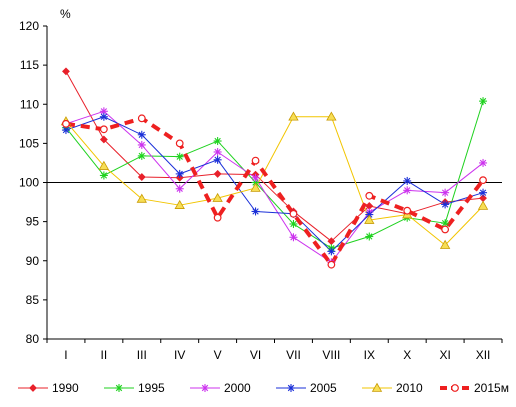 The width and height of the screenshot is (516, 407). I want to click on y-tick-label: 90, so click(33, 261).